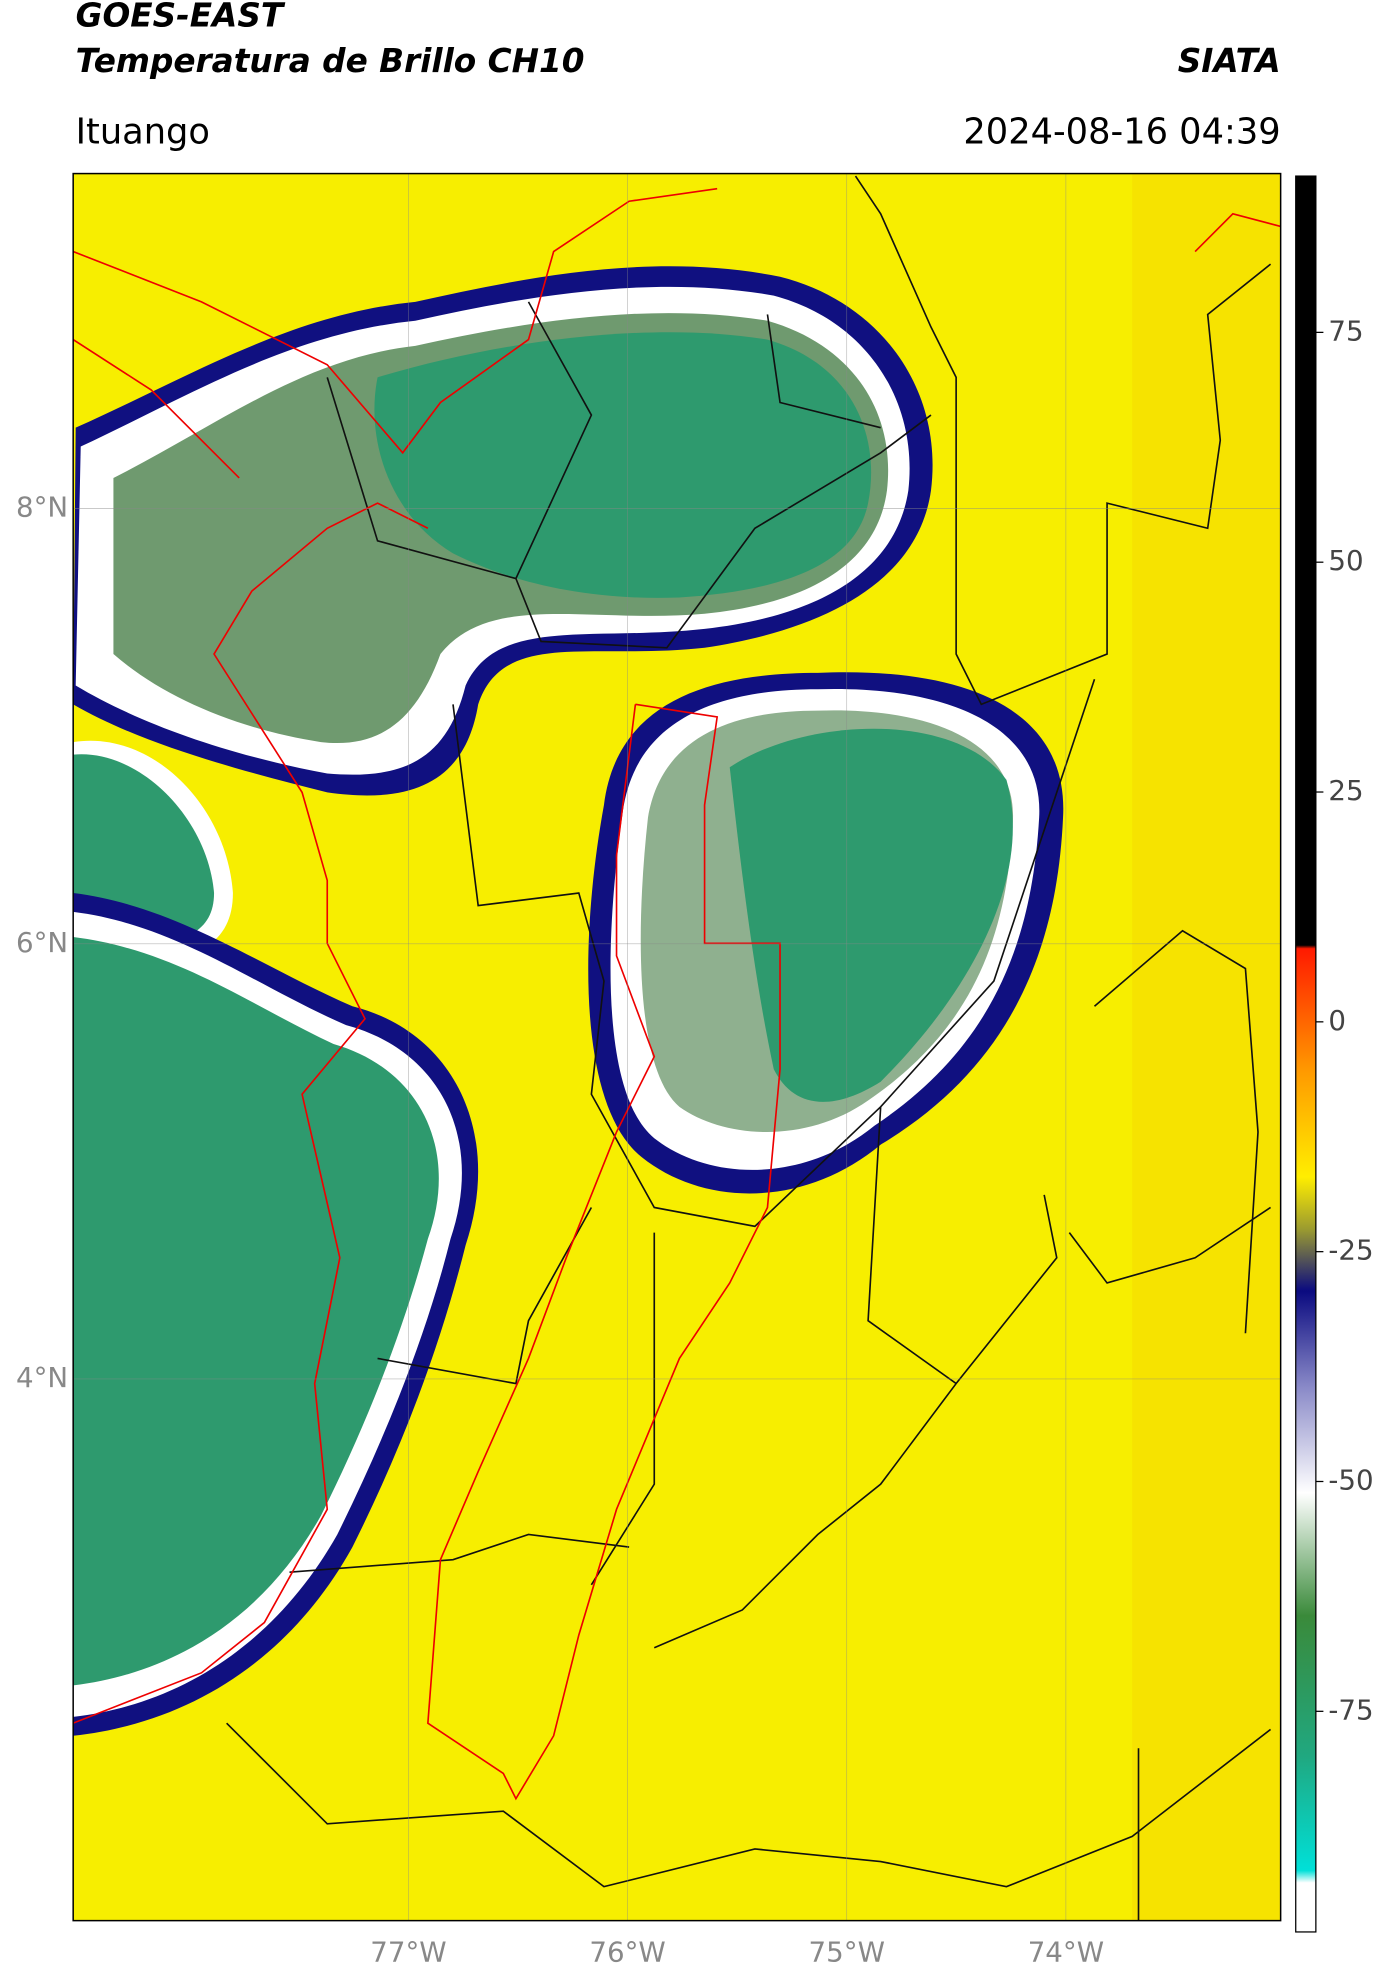 This screenshot has height=1981, width=1384. I want to click on colorbar-tick-label: 75, so click(1345, 330).